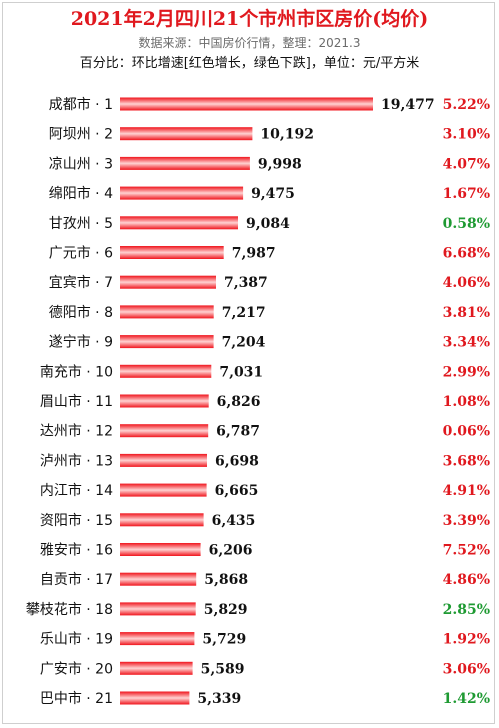  Describe the element at coordinates (76, 490) in the screenshot. I see `category-label: 内江市 · 14` at that location.